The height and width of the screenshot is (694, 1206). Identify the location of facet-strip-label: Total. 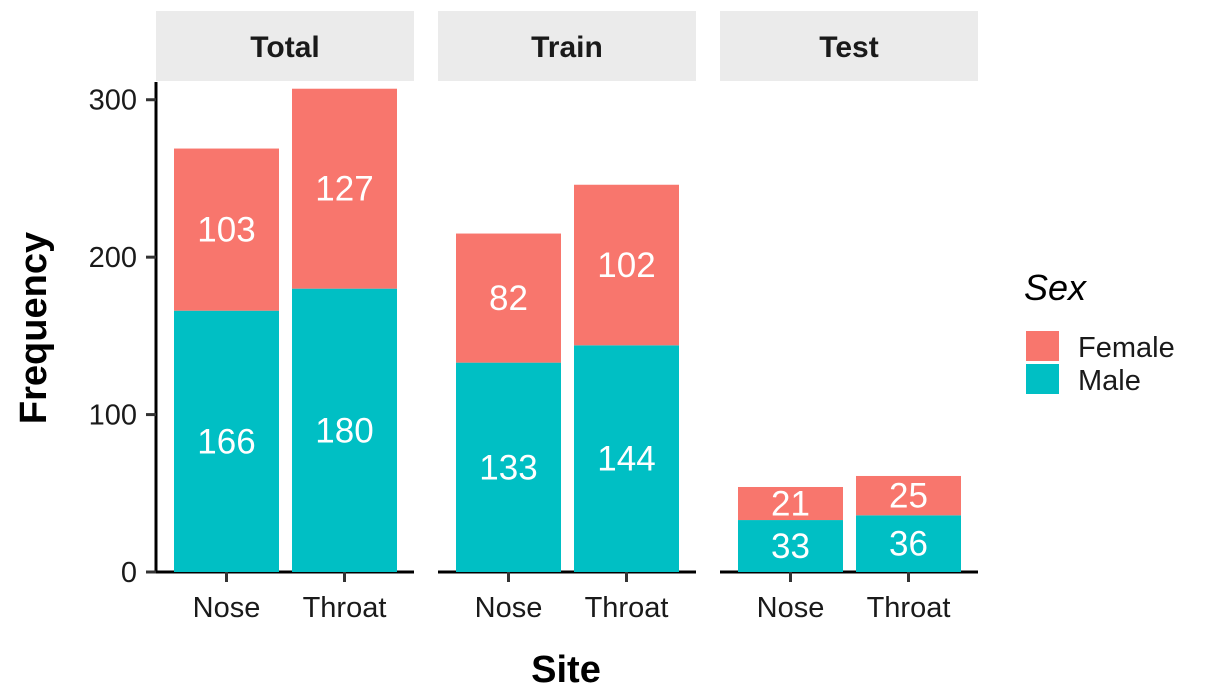
(284, 47).